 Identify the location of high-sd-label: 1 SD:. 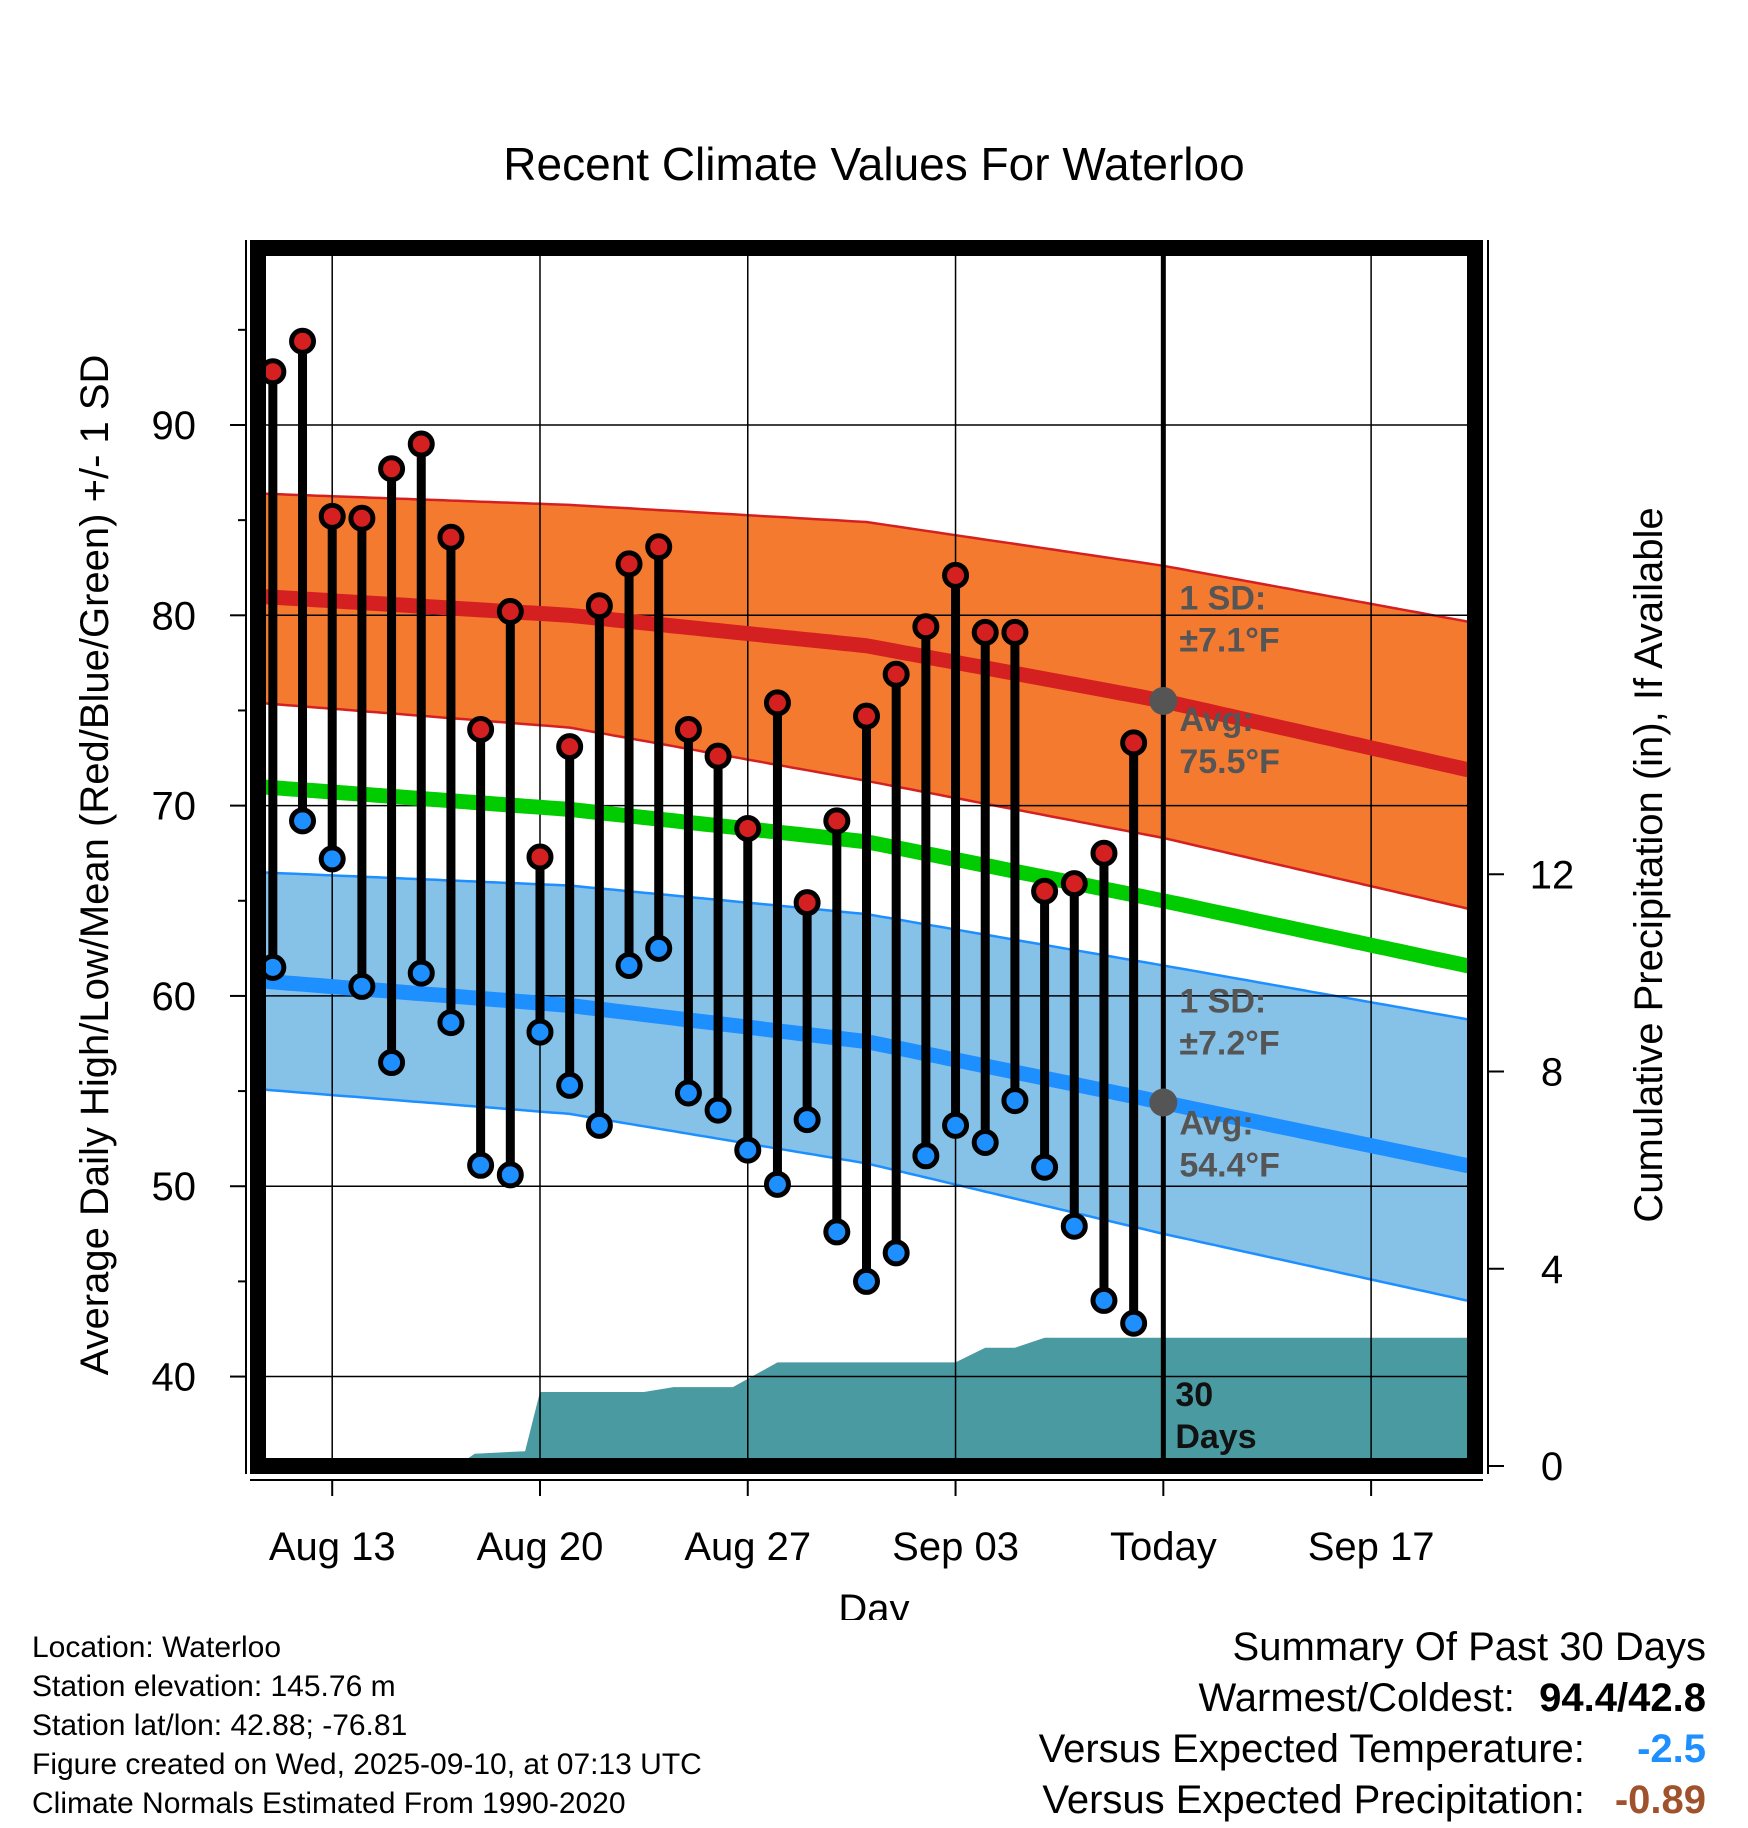
(1222, 598).